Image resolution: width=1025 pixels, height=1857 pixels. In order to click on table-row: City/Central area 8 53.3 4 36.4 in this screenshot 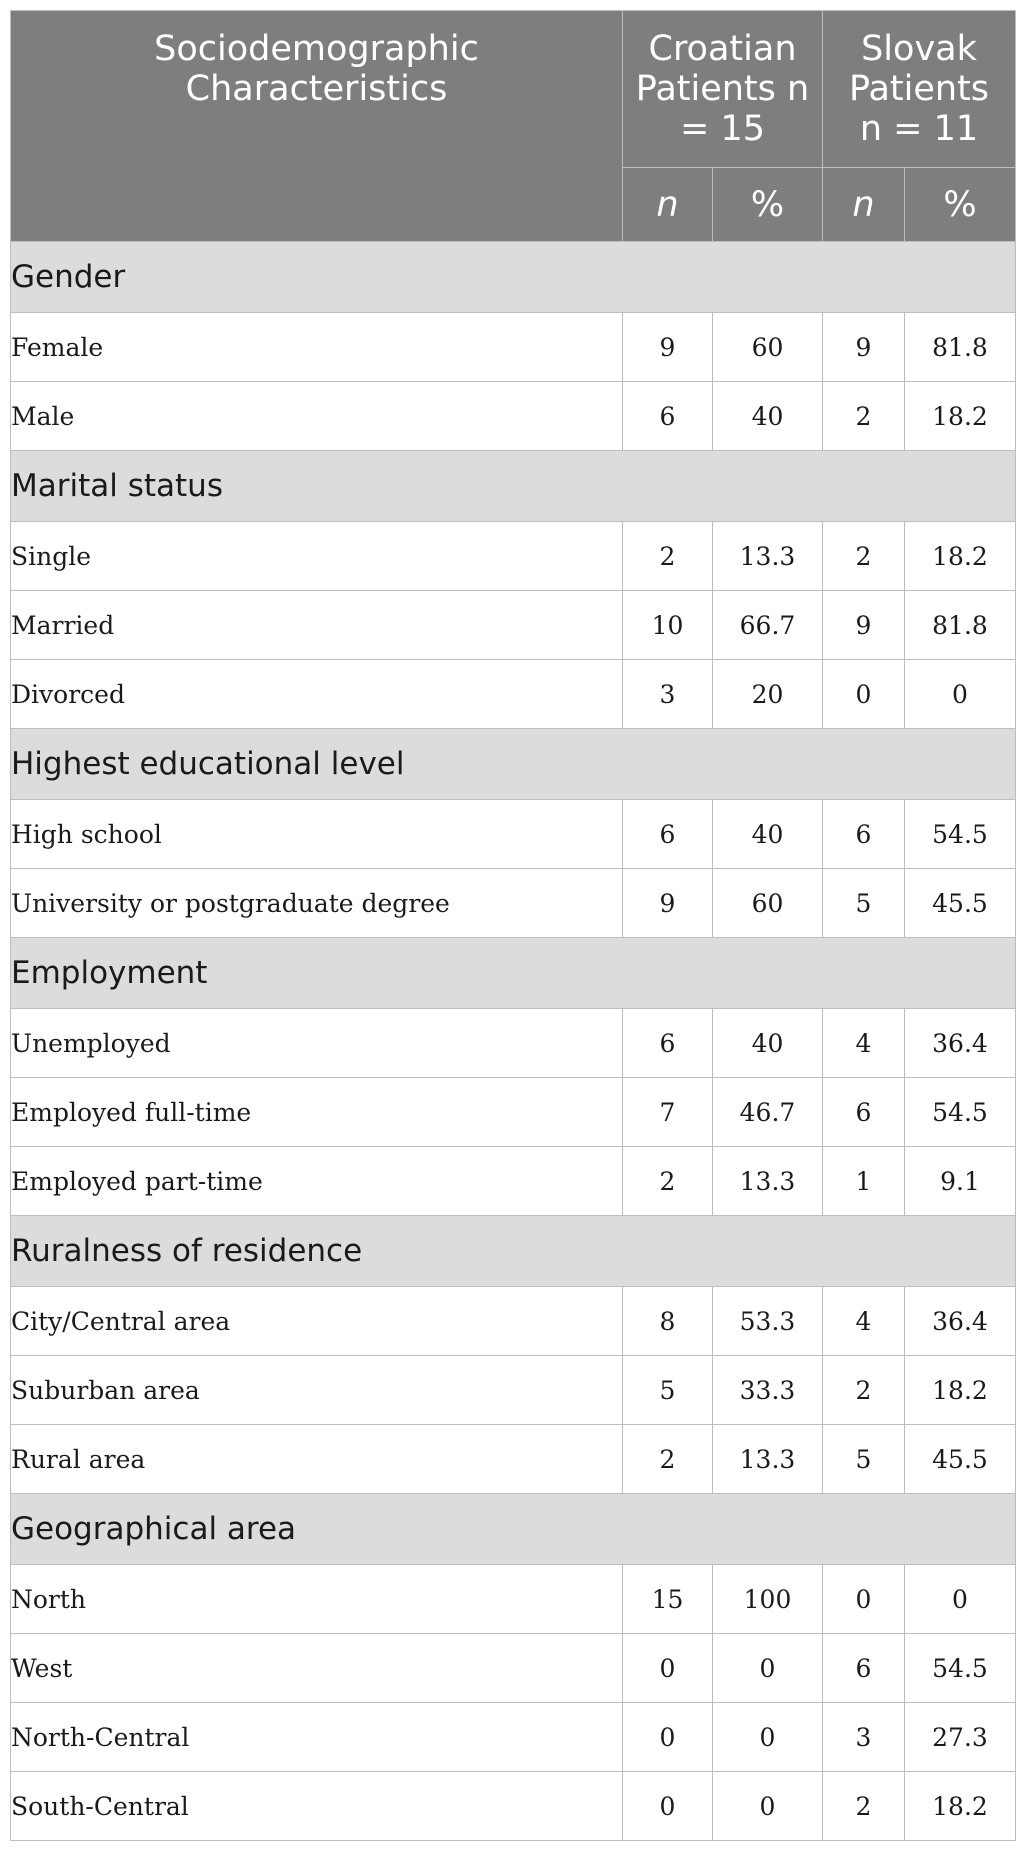, I will do `click(513, 1321)`.